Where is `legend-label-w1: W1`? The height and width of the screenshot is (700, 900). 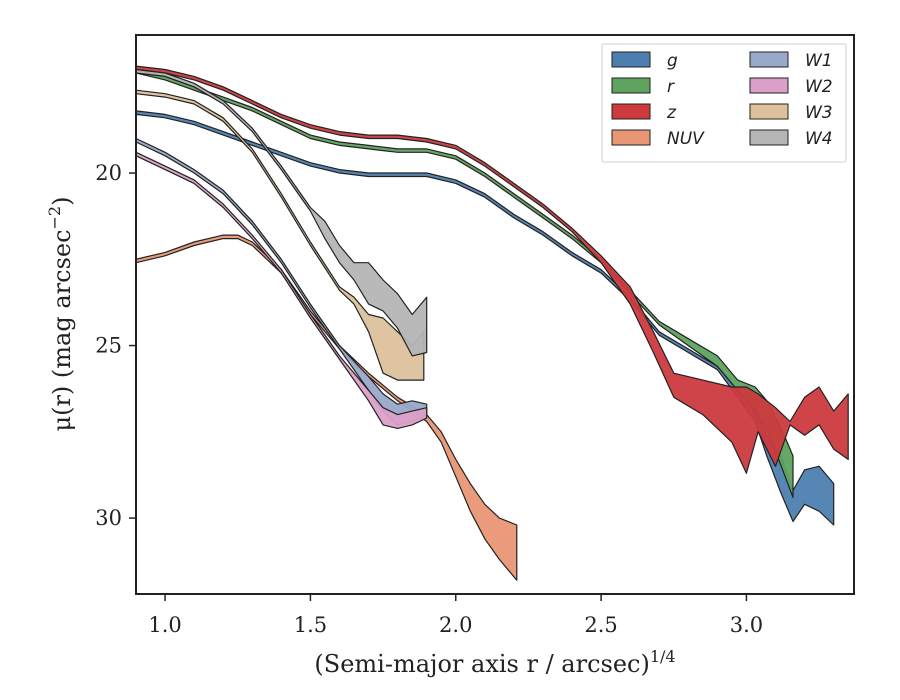
legend-label-w1: W1 is located at coordinates (819, 61).